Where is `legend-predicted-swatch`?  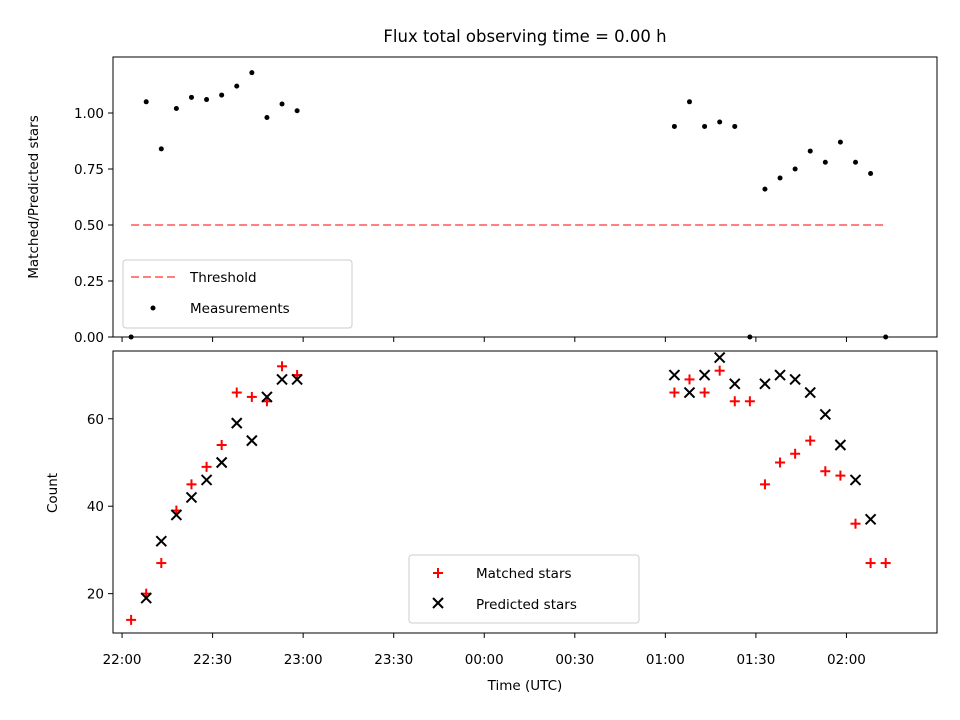 legend-predicted-swatch is located at coordinates (438, 603).